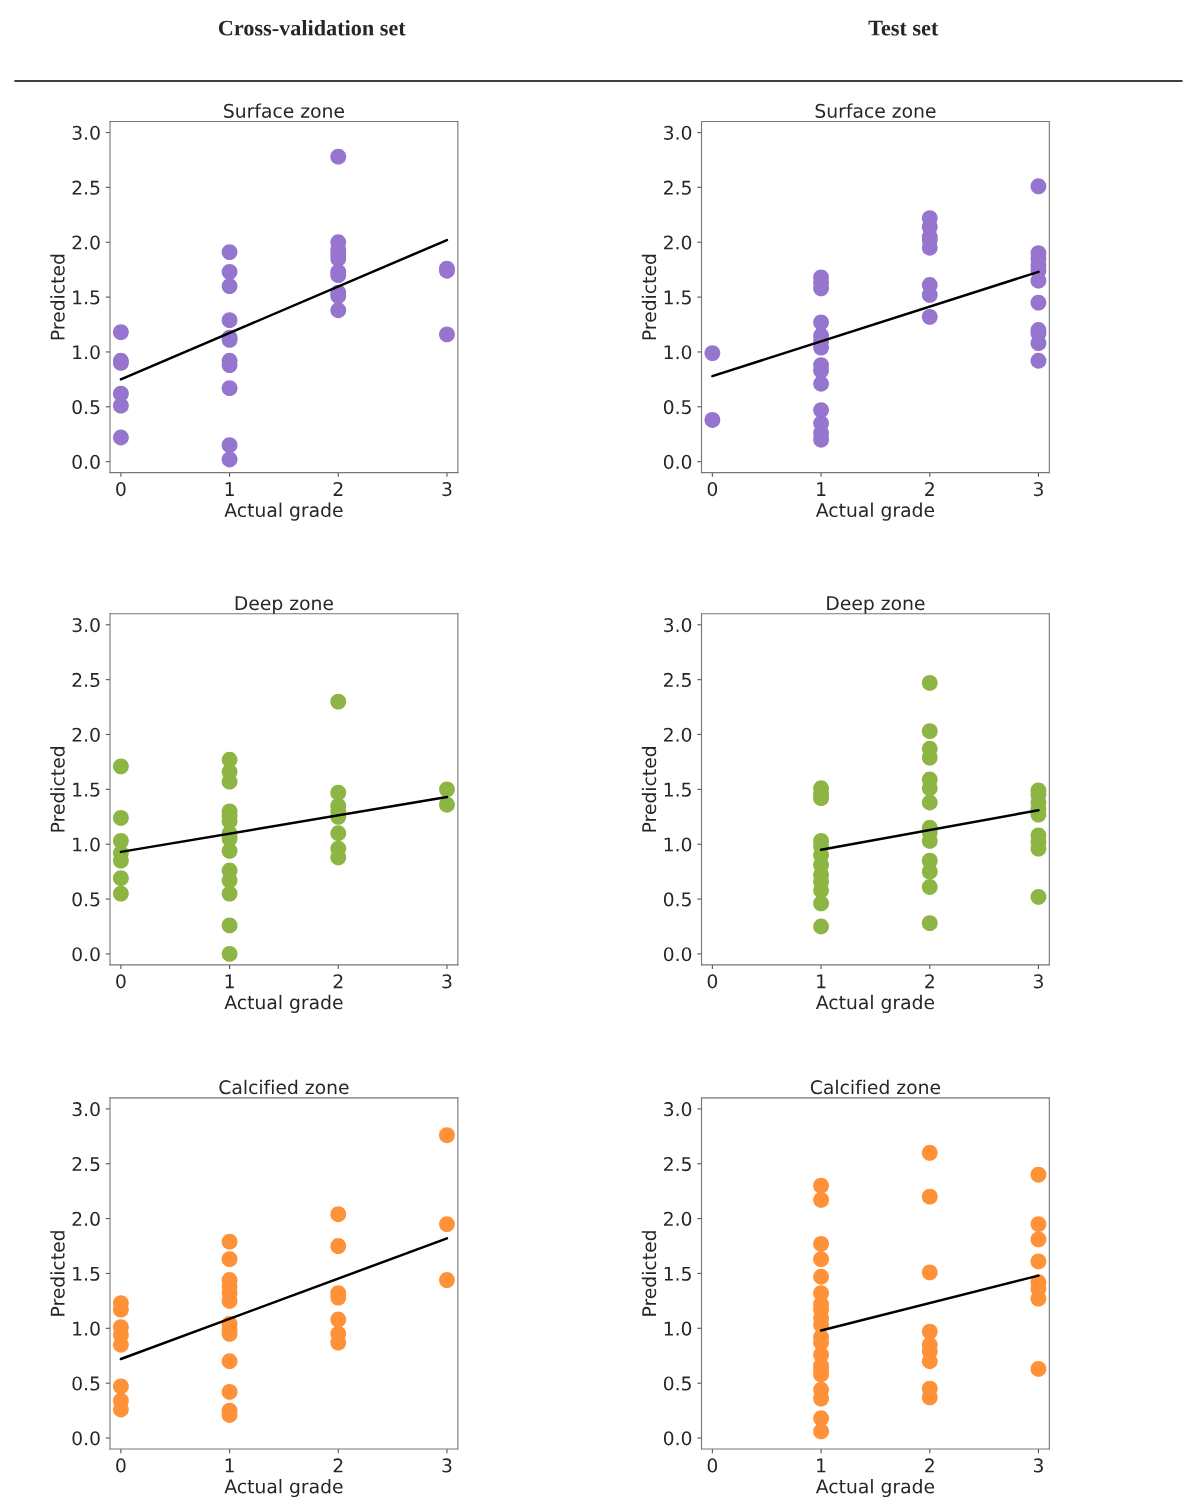 The width and height of the screenshot is (1183, 1510). I want to click on text: Test set, so click(903, 28).